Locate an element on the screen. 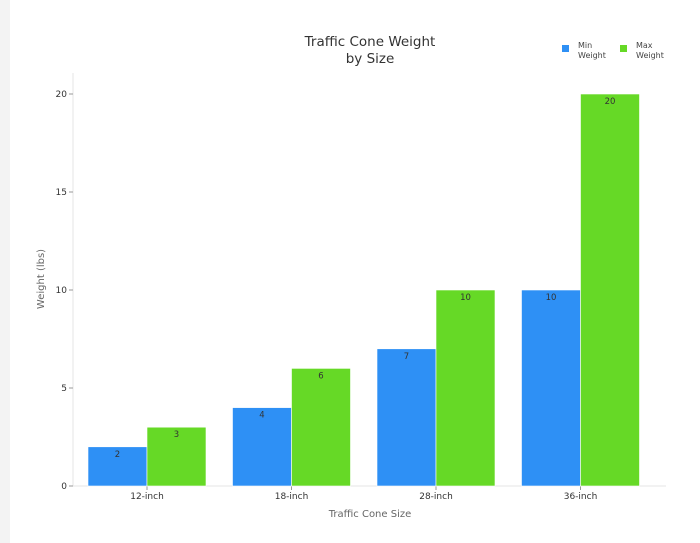  y-axis-title: Weight (lbs) is located at coordinates (41, 279).